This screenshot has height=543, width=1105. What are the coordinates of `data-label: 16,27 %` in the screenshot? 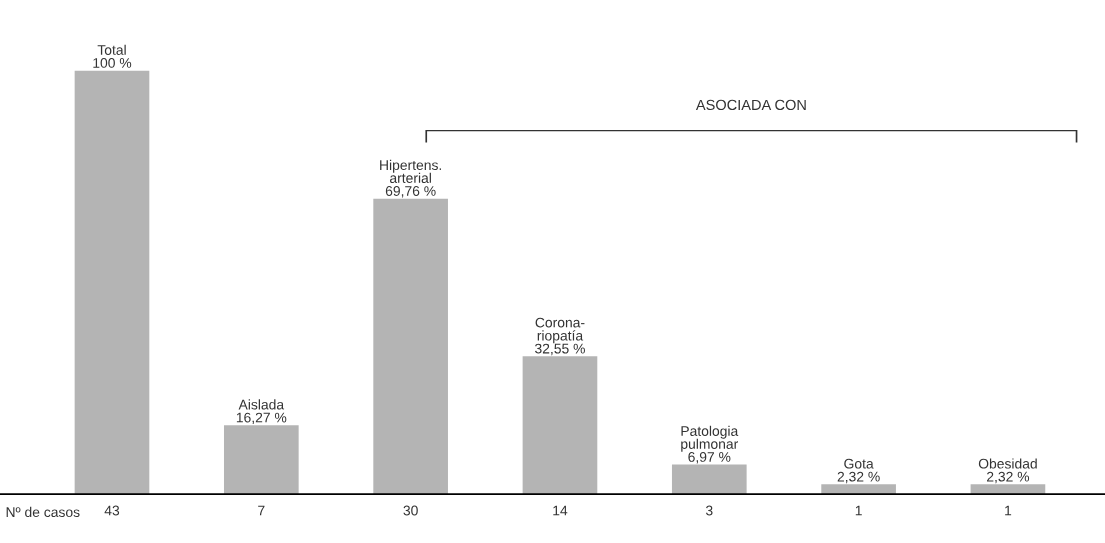 It's located at (261, 418).